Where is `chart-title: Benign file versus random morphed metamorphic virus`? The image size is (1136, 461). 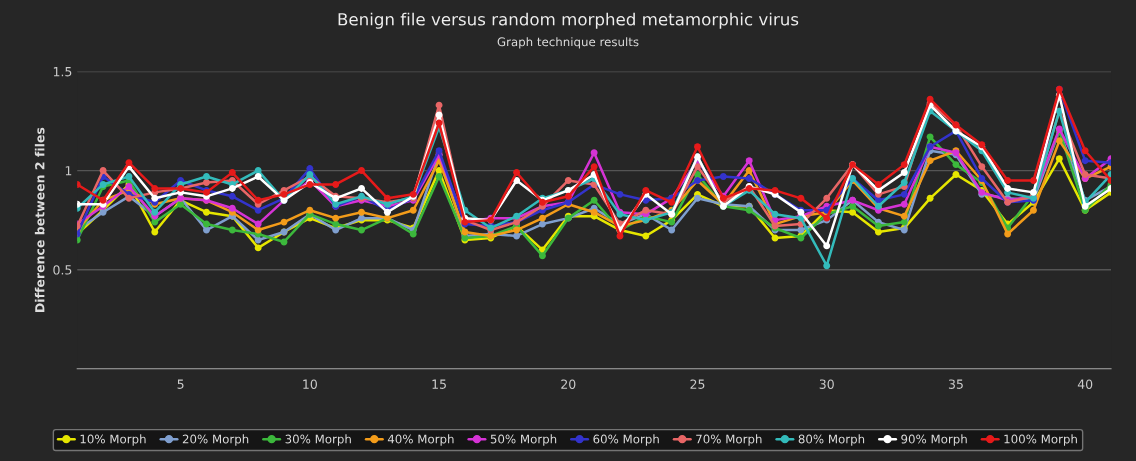
chart-title: Benign file versus random morphed metamorphic virus is located at coordinates (568, 20).